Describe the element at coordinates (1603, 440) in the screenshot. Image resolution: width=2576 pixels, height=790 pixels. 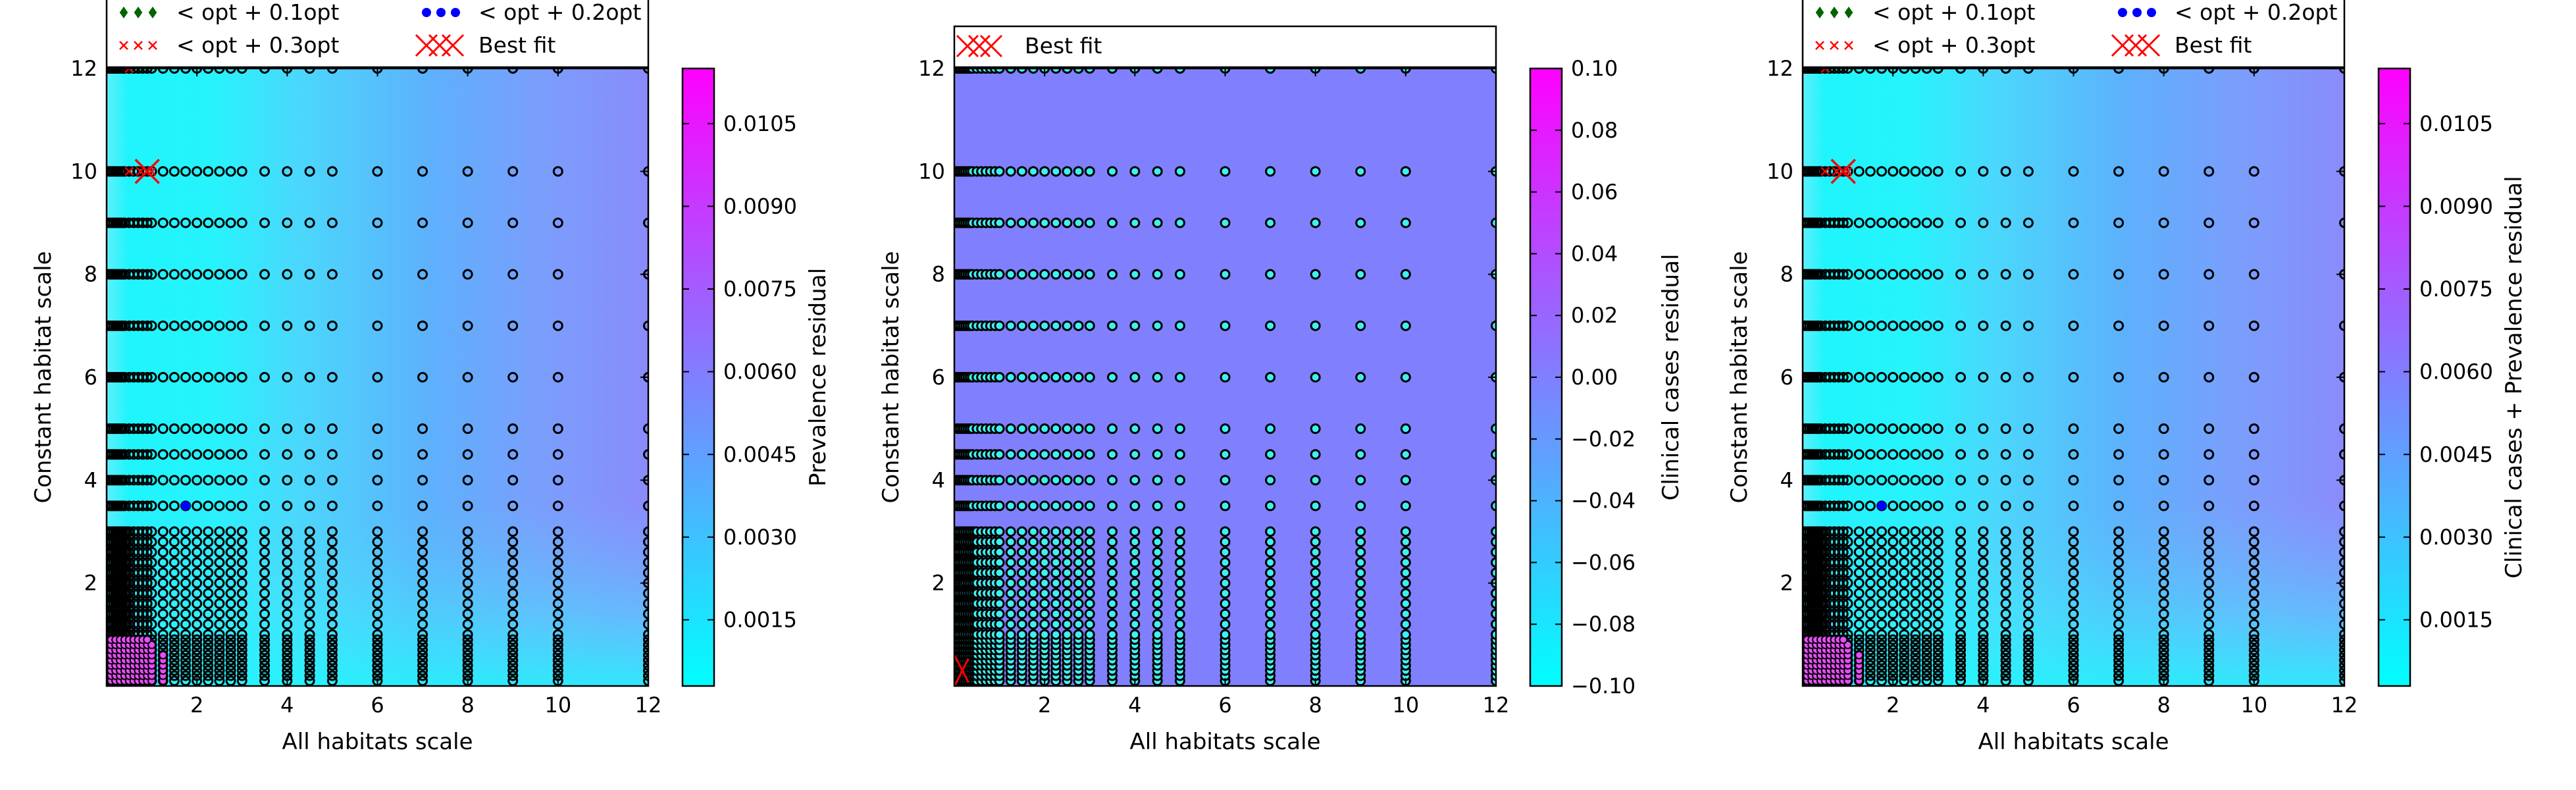
I see `colorbar-tick-label: −0.02` at that location.